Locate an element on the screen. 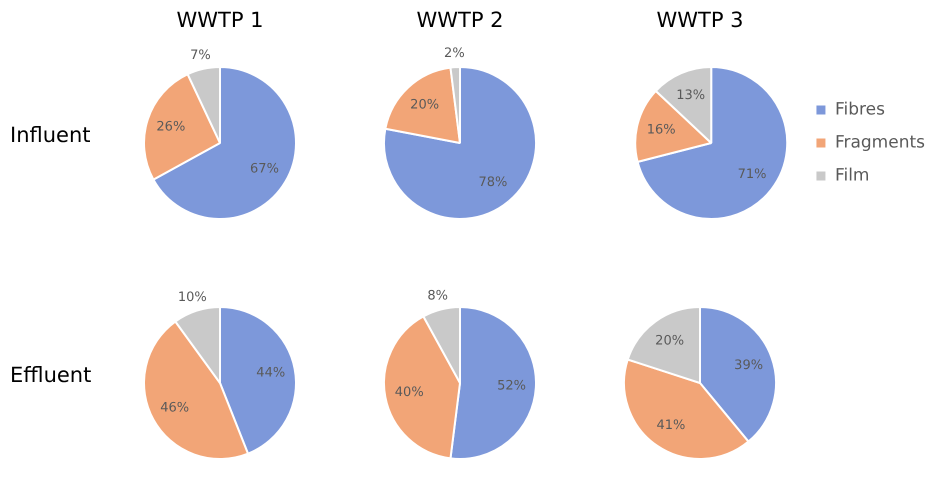 The height and width of the screenshot is (490, 943). data-label: 39% is located at coordinates (749, 365).